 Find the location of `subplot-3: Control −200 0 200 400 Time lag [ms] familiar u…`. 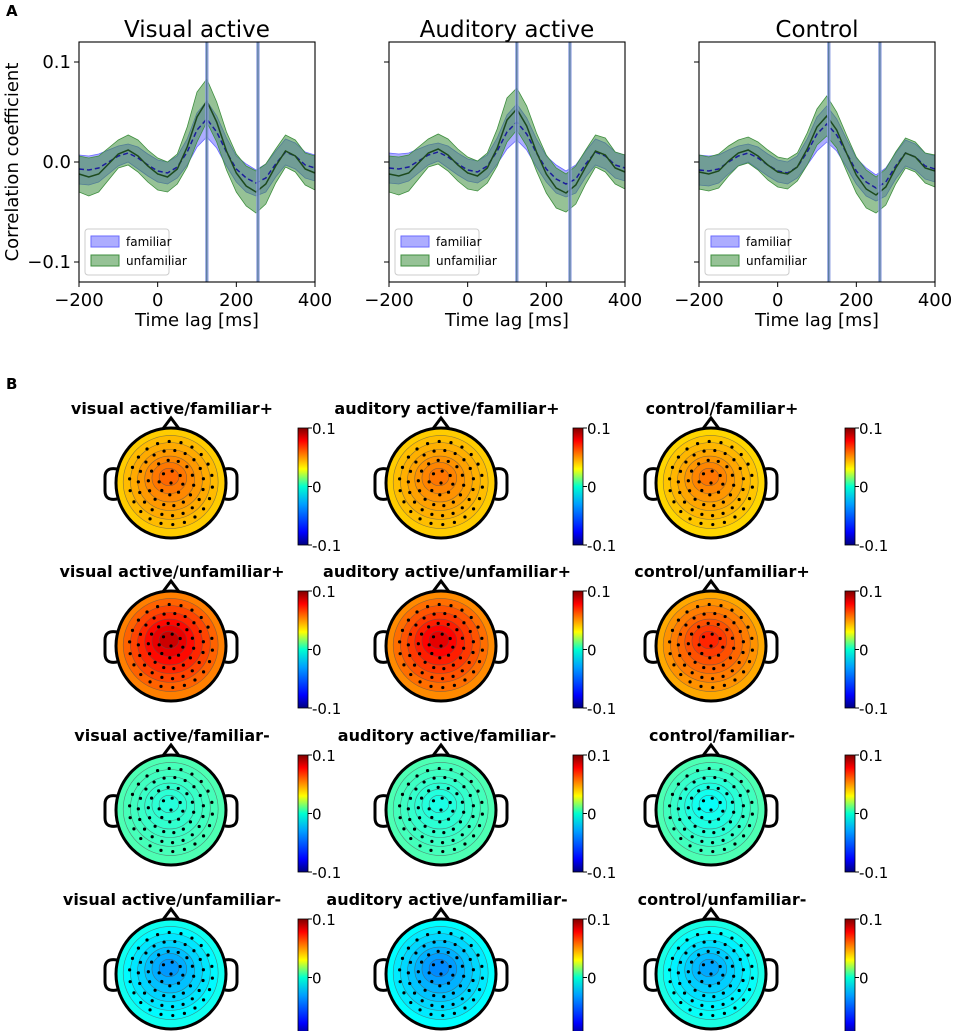

subplot-3: Control −200 0 200 400 Time lag [ms] familiar u… is located at coordinates (813, 174).